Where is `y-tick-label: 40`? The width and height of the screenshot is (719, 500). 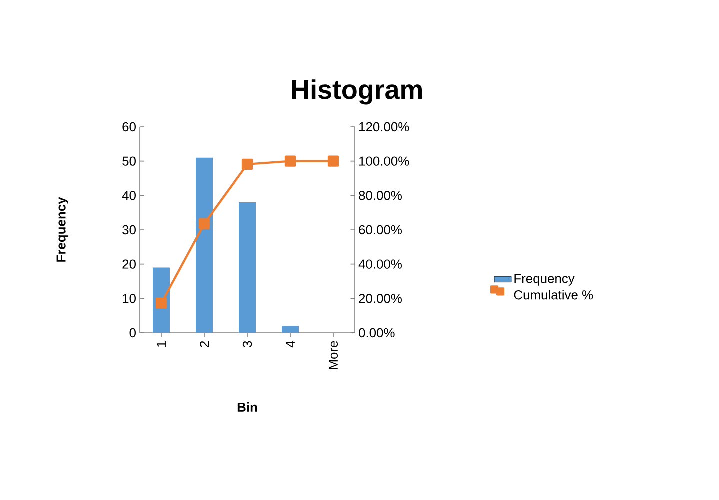 y-tick-label: 40 is located at coordinates (129, 195).